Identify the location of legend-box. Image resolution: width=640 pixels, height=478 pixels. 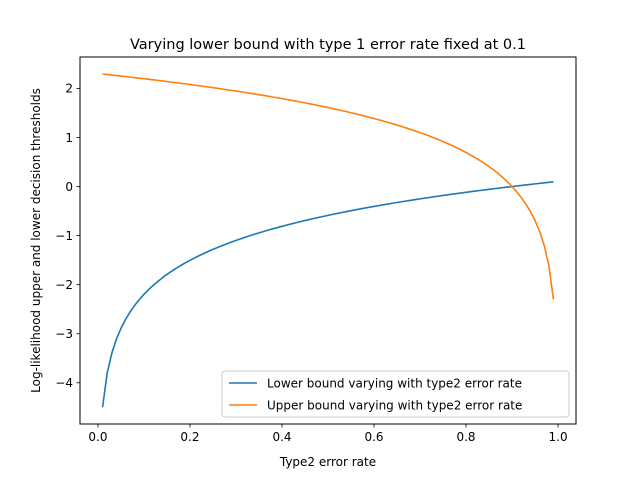
(395, 394).